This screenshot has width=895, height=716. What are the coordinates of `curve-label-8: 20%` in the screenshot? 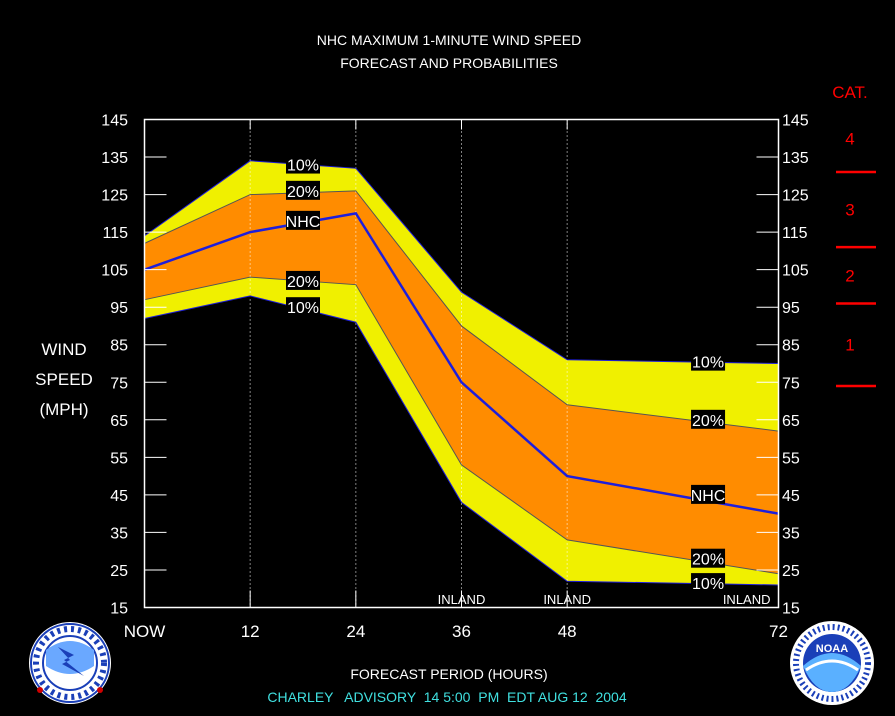 It's located at (708, 558).